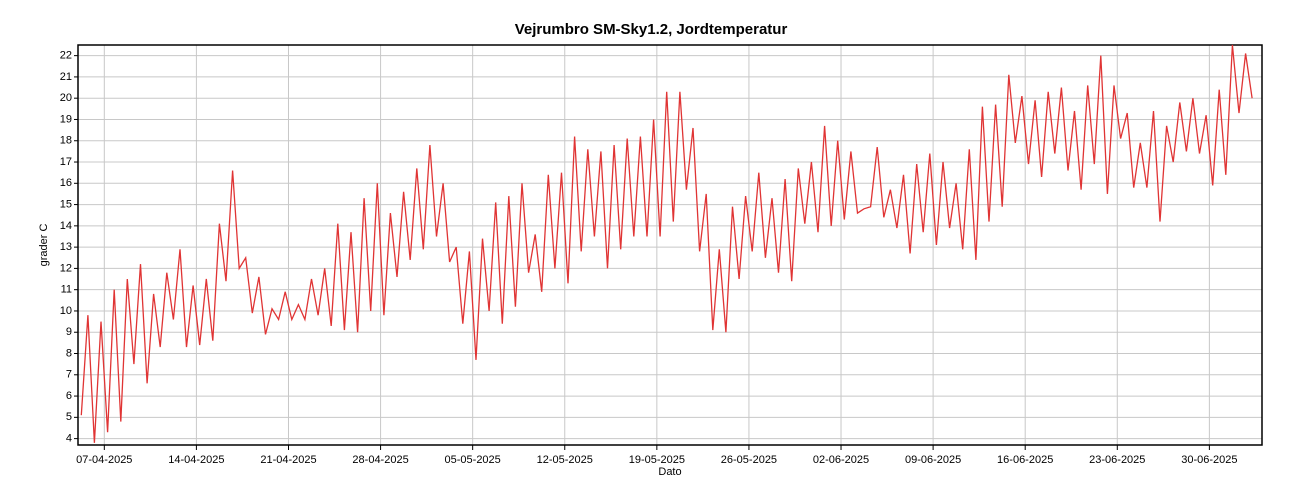 Image resolution: width=1300 pixels, height=500 pixels. I want to click on y-tick-label: 12, so click(66, 268).